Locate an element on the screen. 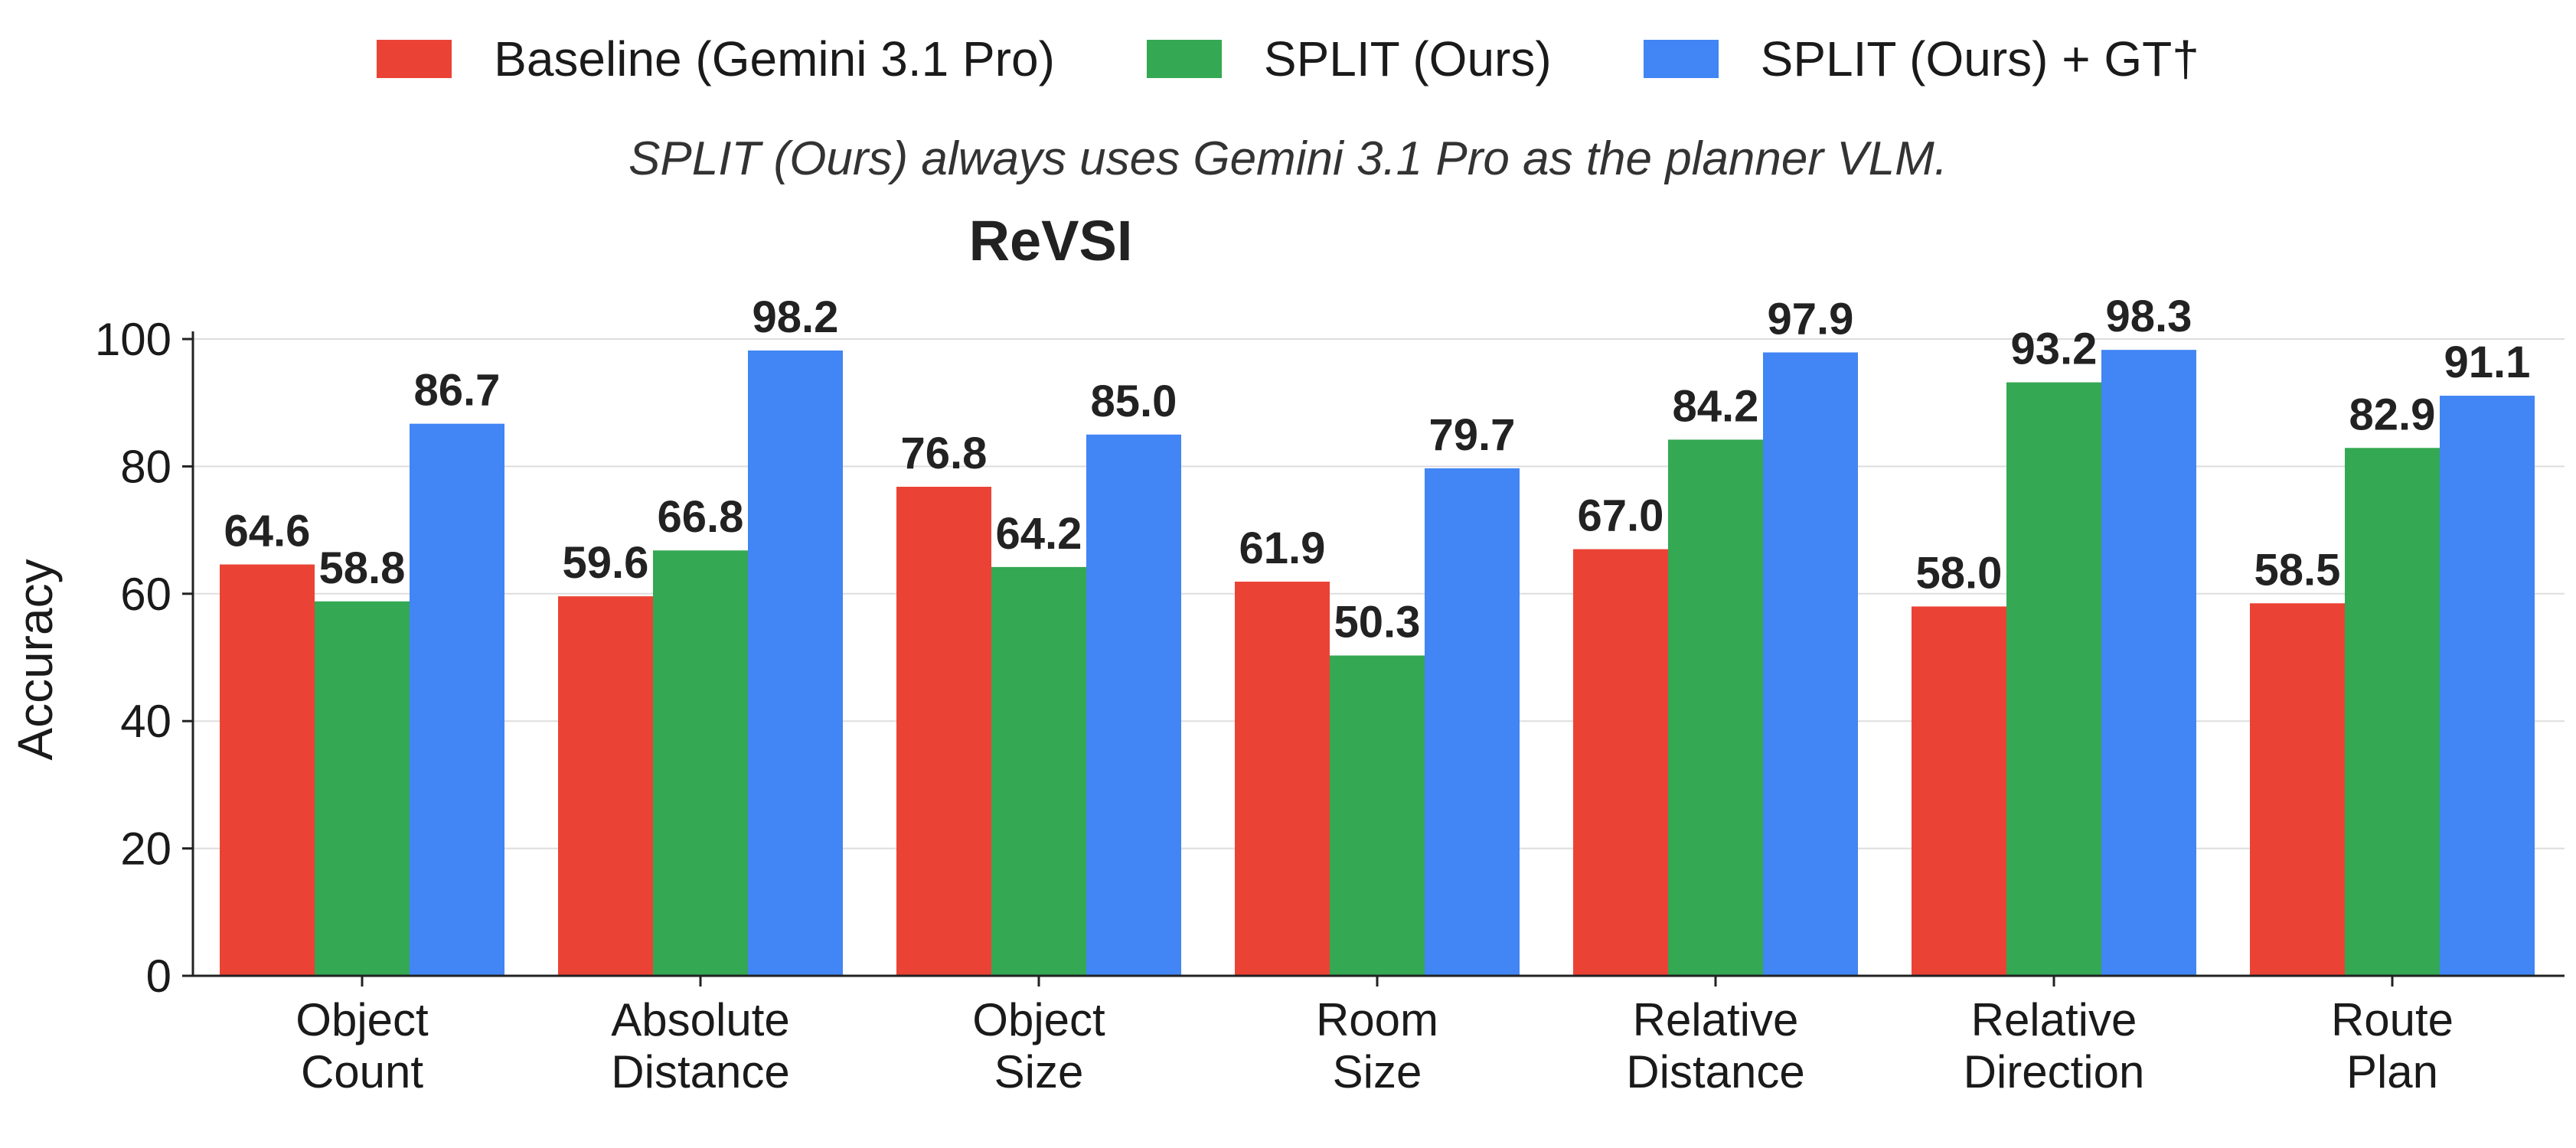  value-label-s1-c3: 50.3 is located at coordinates (1377, 622).